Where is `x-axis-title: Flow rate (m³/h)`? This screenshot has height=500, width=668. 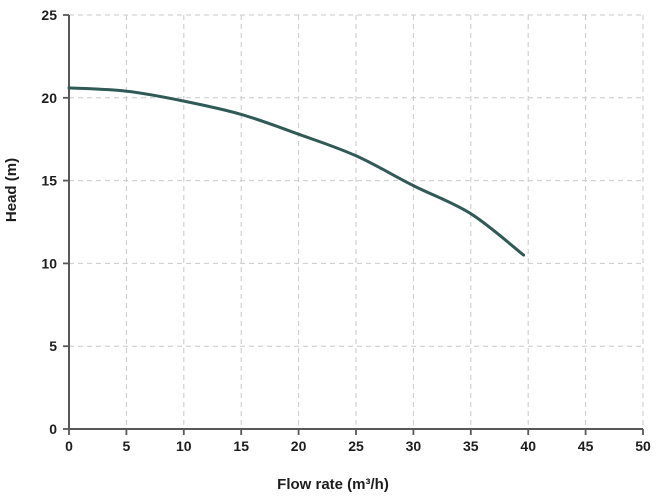
x-axis-title: Flow rate (m³/h) is located at coordinates (333, 484).